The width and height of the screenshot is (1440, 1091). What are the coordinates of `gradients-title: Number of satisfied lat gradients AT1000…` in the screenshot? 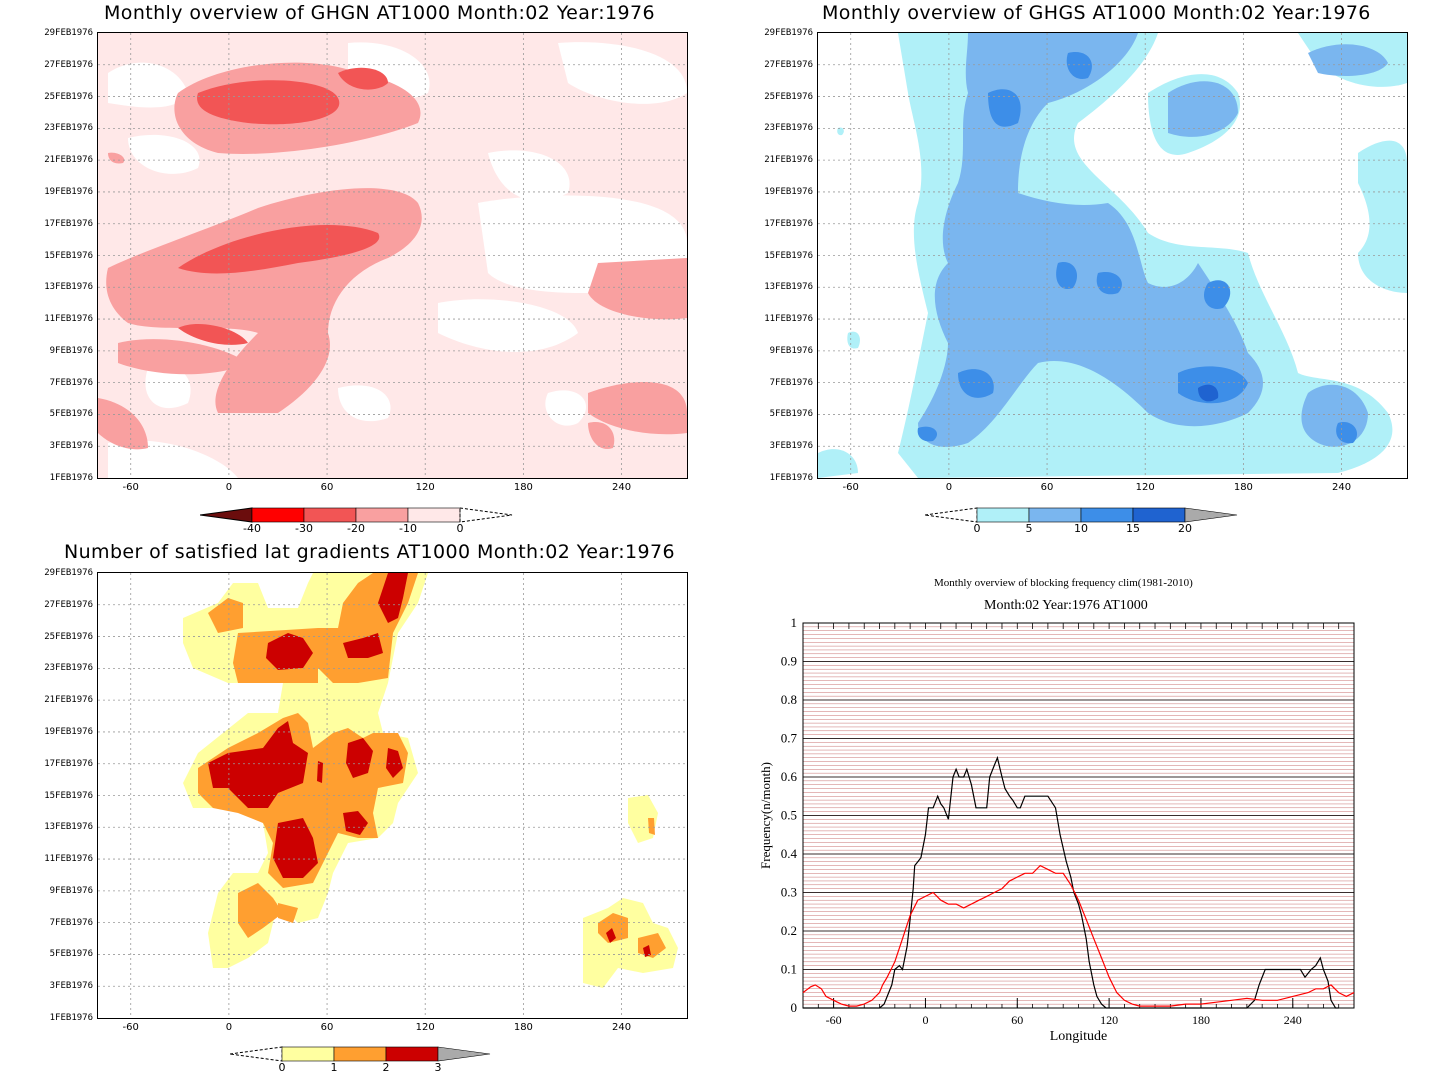 It's located at (369, 552).